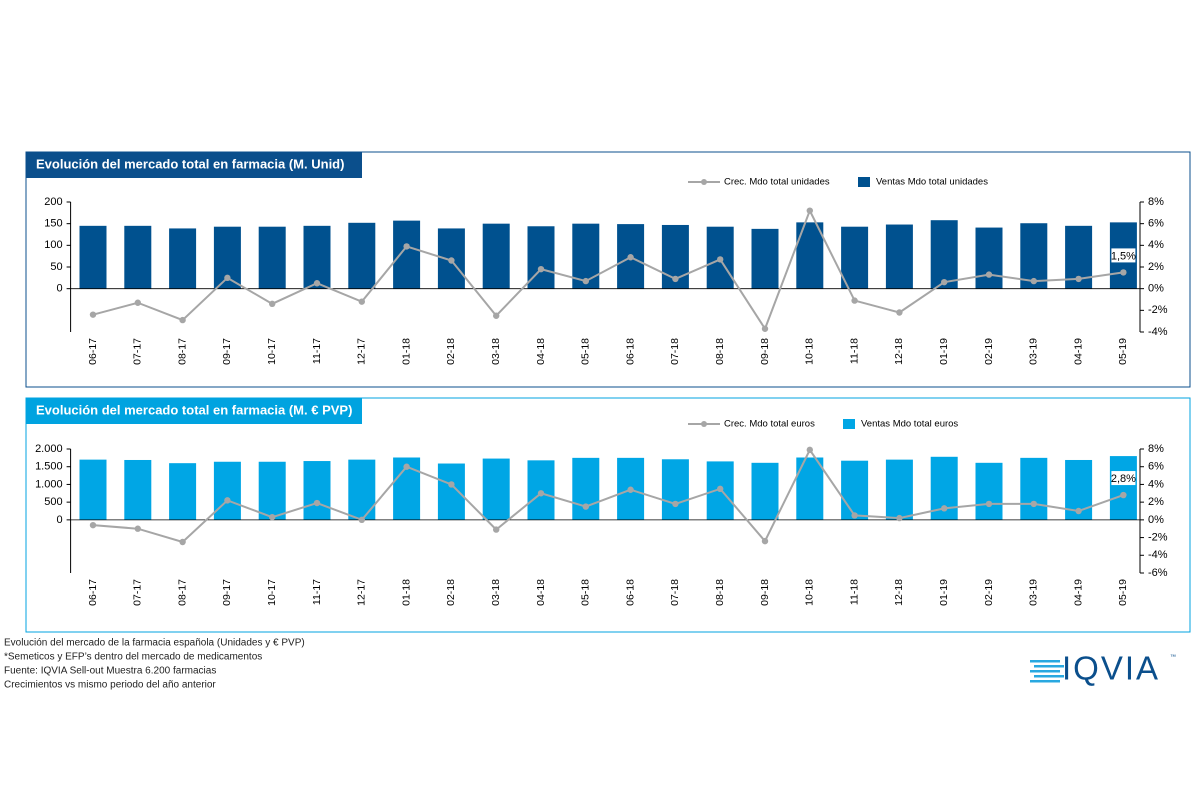 This screenshot has width=1200, height=800. I want to click on legend-marker, so click(704, 182).